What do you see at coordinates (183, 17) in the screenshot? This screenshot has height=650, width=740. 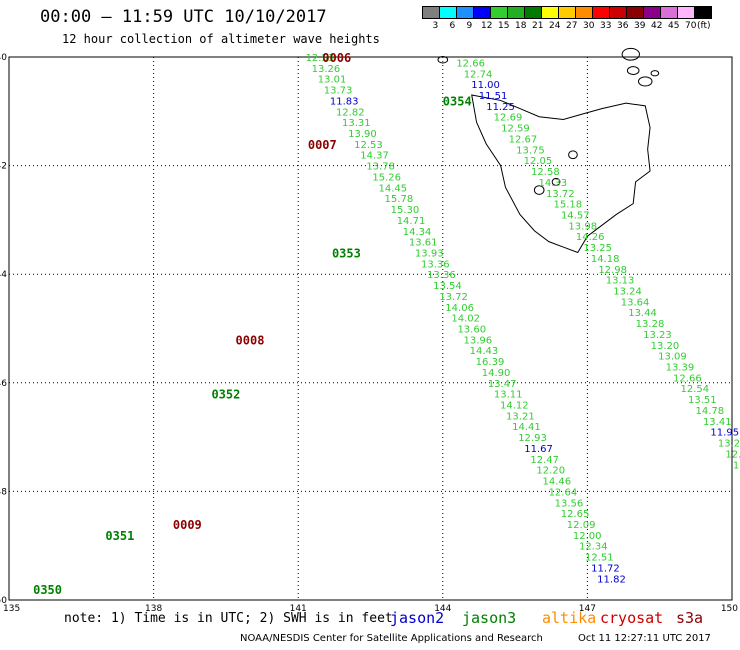 I see `map-title: 00:00 – 11:59 UTC 10/10/2017` at bounding box center [183, 17].